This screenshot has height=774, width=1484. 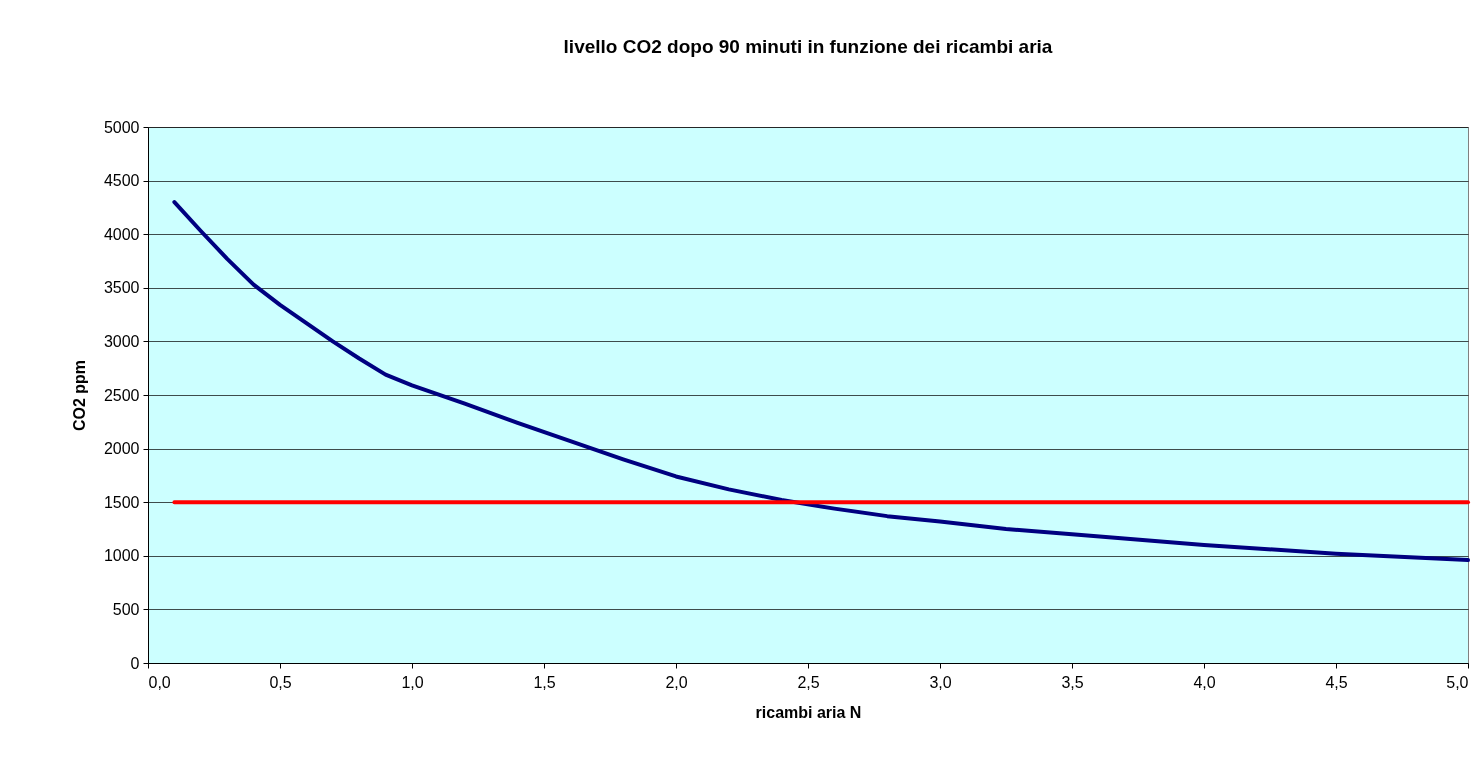 I want to click on y-tick-label: 1000, so click(x=121, y=556).